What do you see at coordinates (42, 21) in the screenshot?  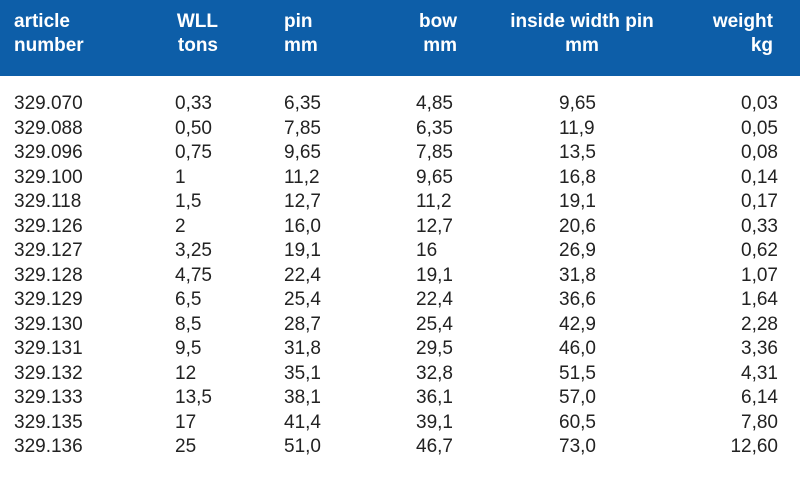 I see `header-label: article` at bounding box center [42, 21].